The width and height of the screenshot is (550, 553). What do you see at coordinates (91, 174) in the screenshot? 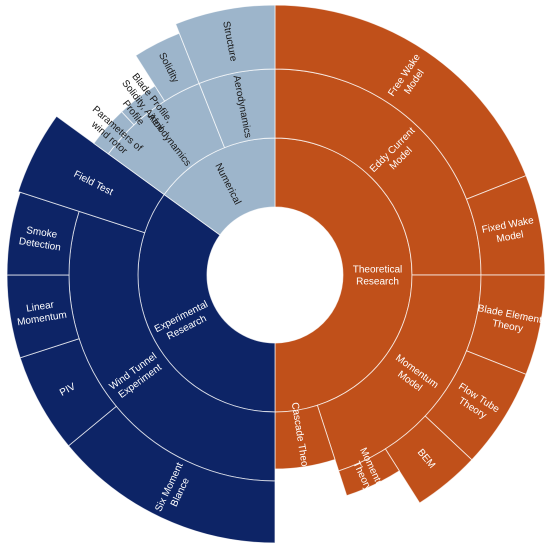
I see `segment-field-test` at bounding box center [91, 174].